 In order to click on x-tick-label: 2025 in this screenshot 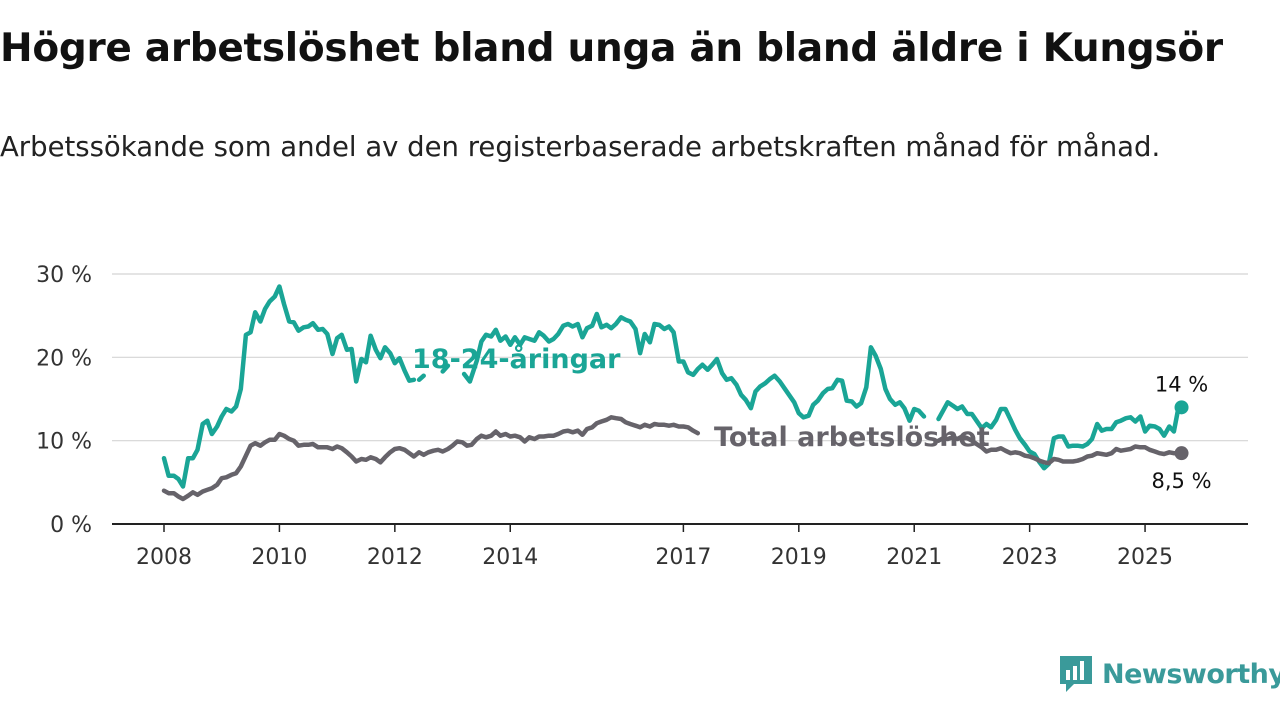, I will do `click(1145, 557)`.